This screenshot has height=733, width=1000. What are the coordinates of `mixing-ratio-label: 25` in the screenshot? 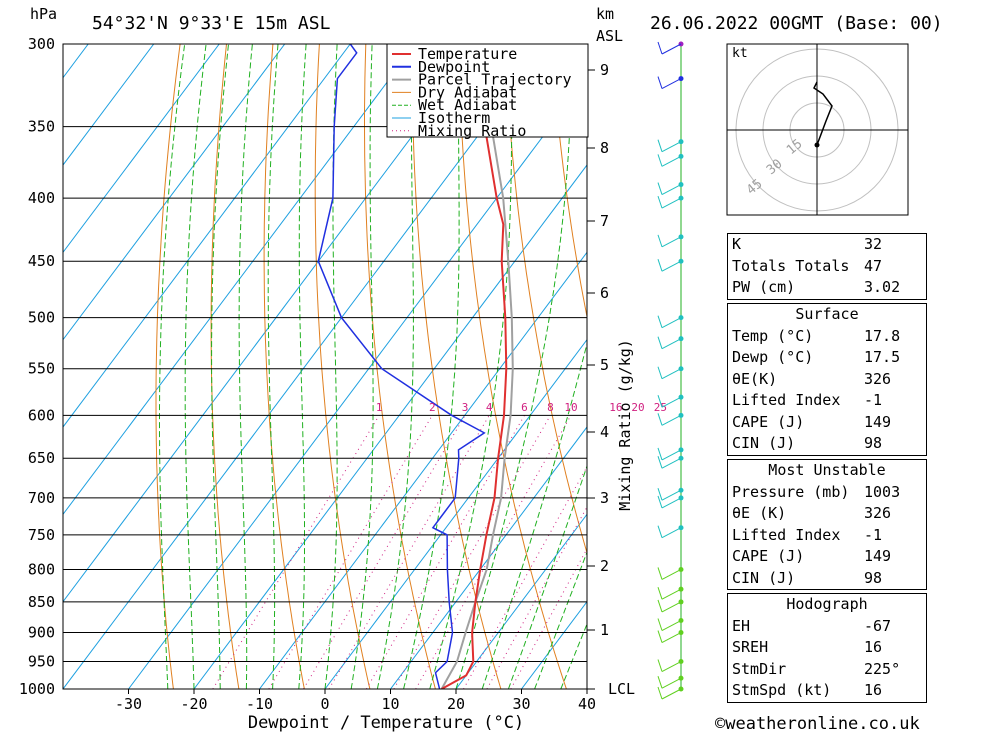 It's located at (660, 407).